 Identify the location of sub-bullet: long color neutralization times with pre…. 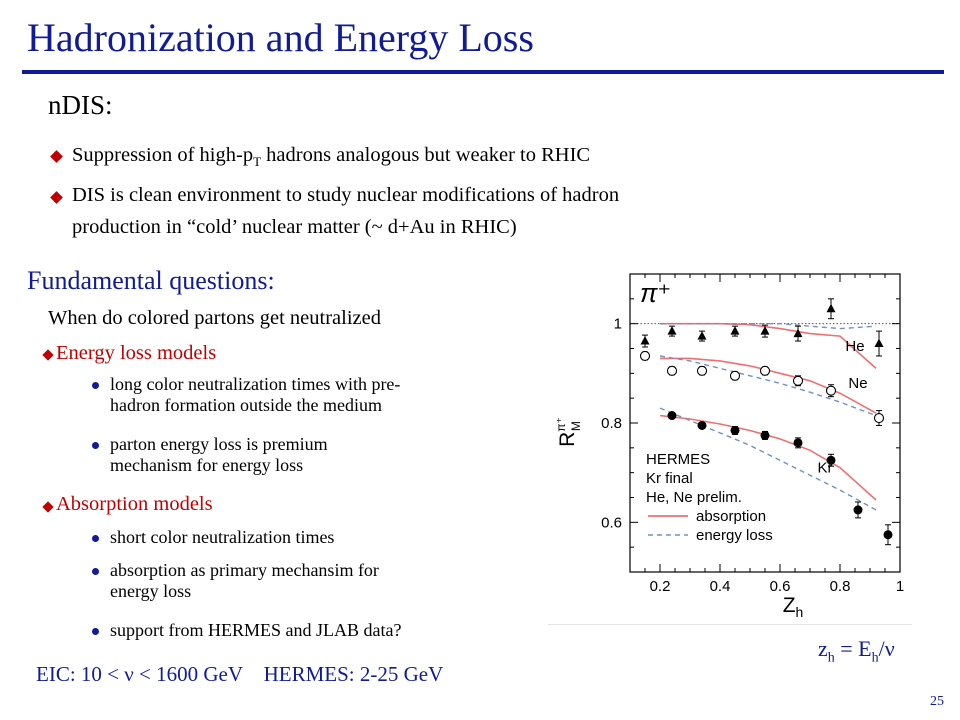
(330, 395).